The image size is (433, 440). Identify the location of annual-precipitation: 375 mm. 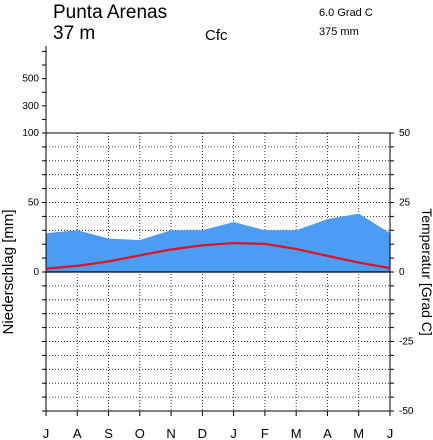
(339, 32).